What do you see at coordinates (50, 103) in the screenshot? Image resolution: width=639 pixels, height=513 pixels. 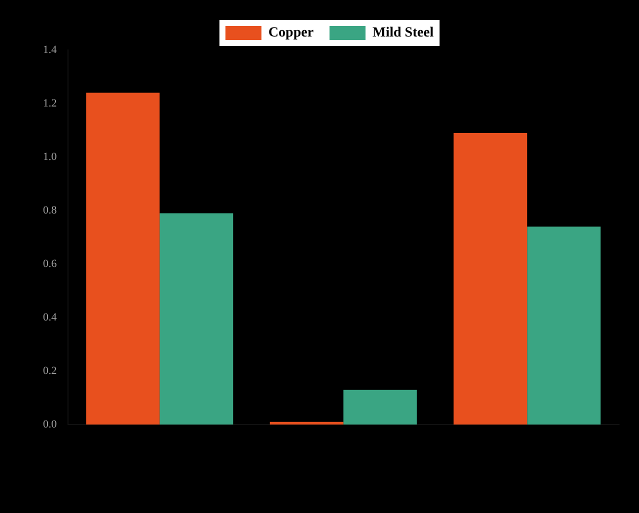 I see `y-tick-label: 1.2` at bounding box center [50, 103].